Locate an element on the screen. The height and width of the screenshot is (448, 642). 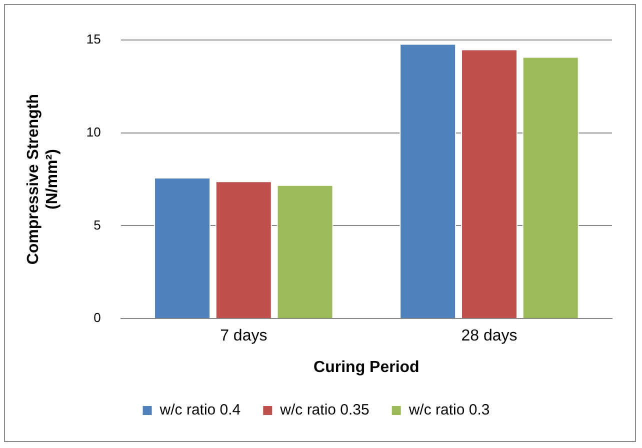
y-axis-title: Compressive Strength (N/mm²) is located at coordinates (43, 179).